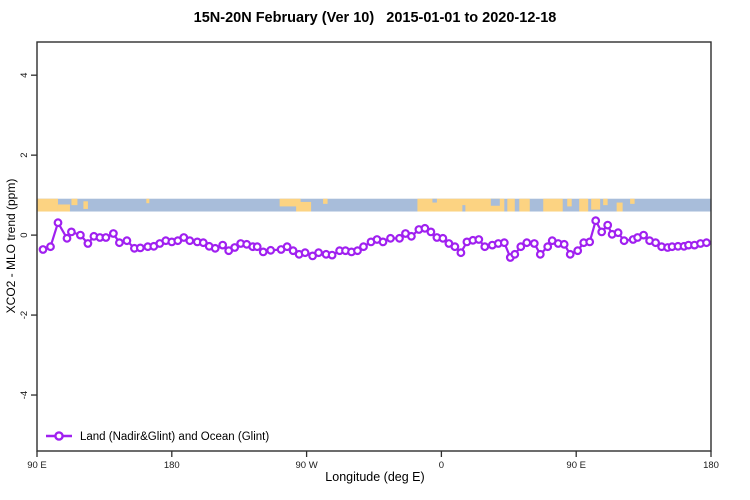 Image resolution: width=750 pixels, height=500 pixels. I want to click on x-axis: 90 E 180 90 W 0 90 E 180, so click(373, 461).